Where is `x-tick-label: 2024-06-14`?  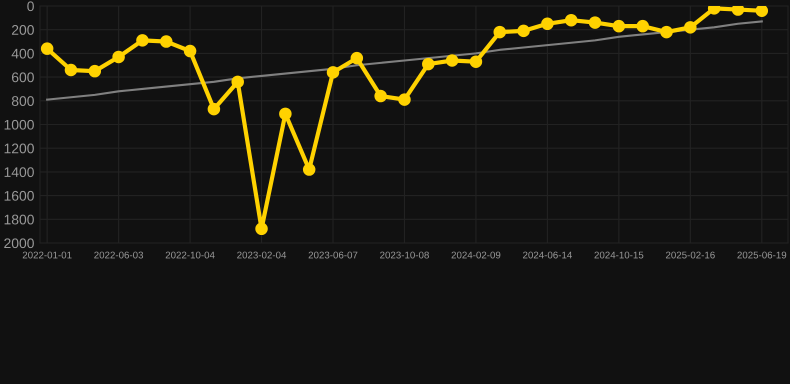 x-tick-label: 2024-06-14 is located at coordinates (547, 255).